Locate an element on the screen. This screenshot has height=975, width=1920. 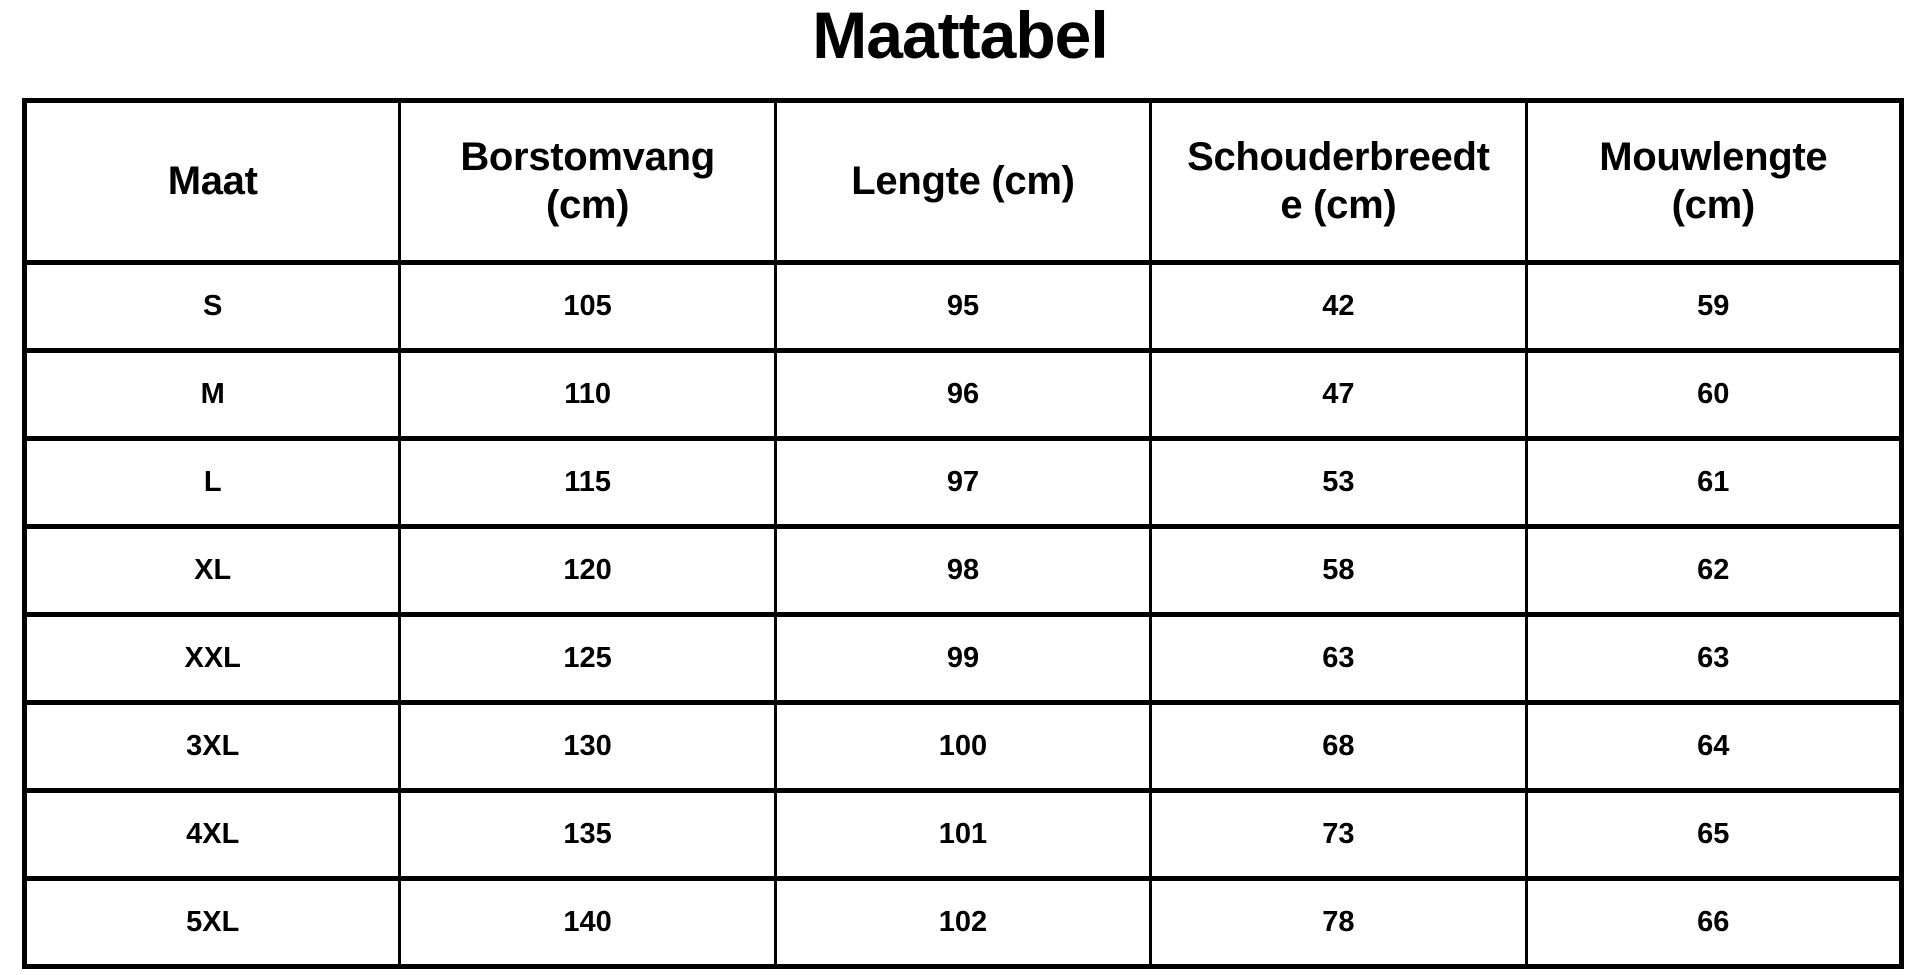
table-cell: 61 is located at coordinates (1714, 482).